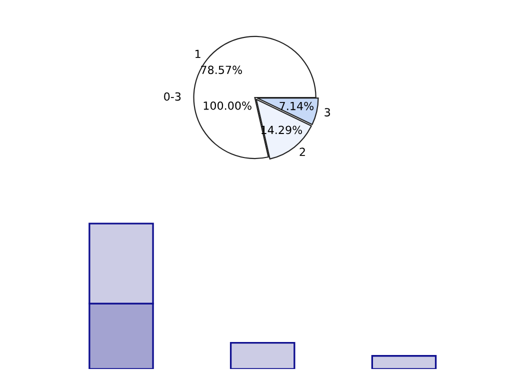  I want to click on text: 100.00%, so click(228, 105).